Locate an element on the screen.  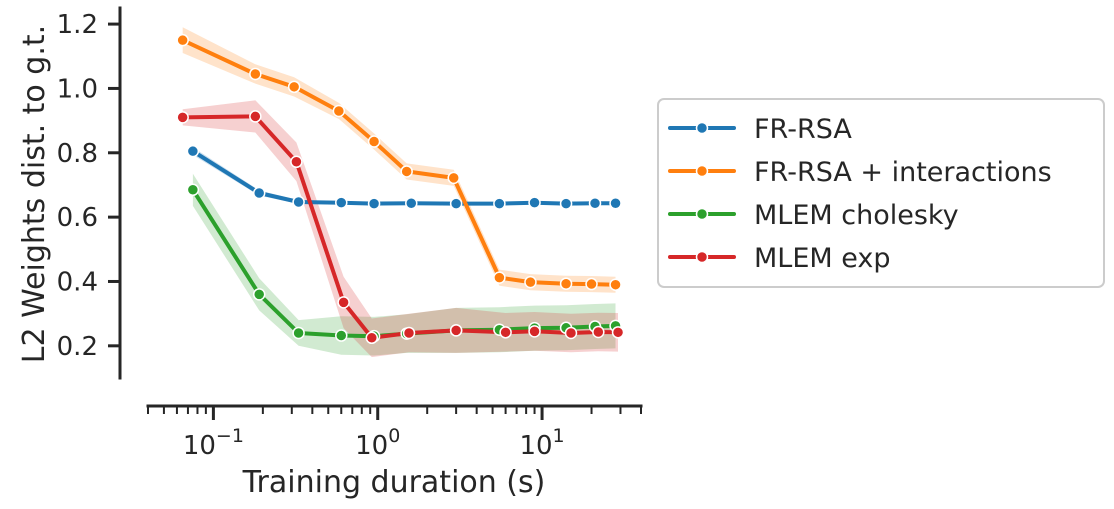
legend-marker-fr-rsa-interactions is located at coordinates (702, 171).